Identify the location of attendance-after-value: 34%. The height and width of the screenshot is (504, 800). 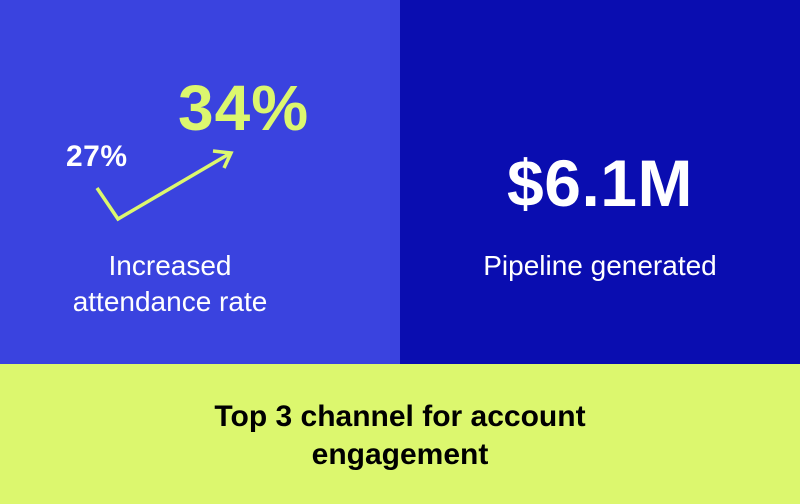
(244, 108).